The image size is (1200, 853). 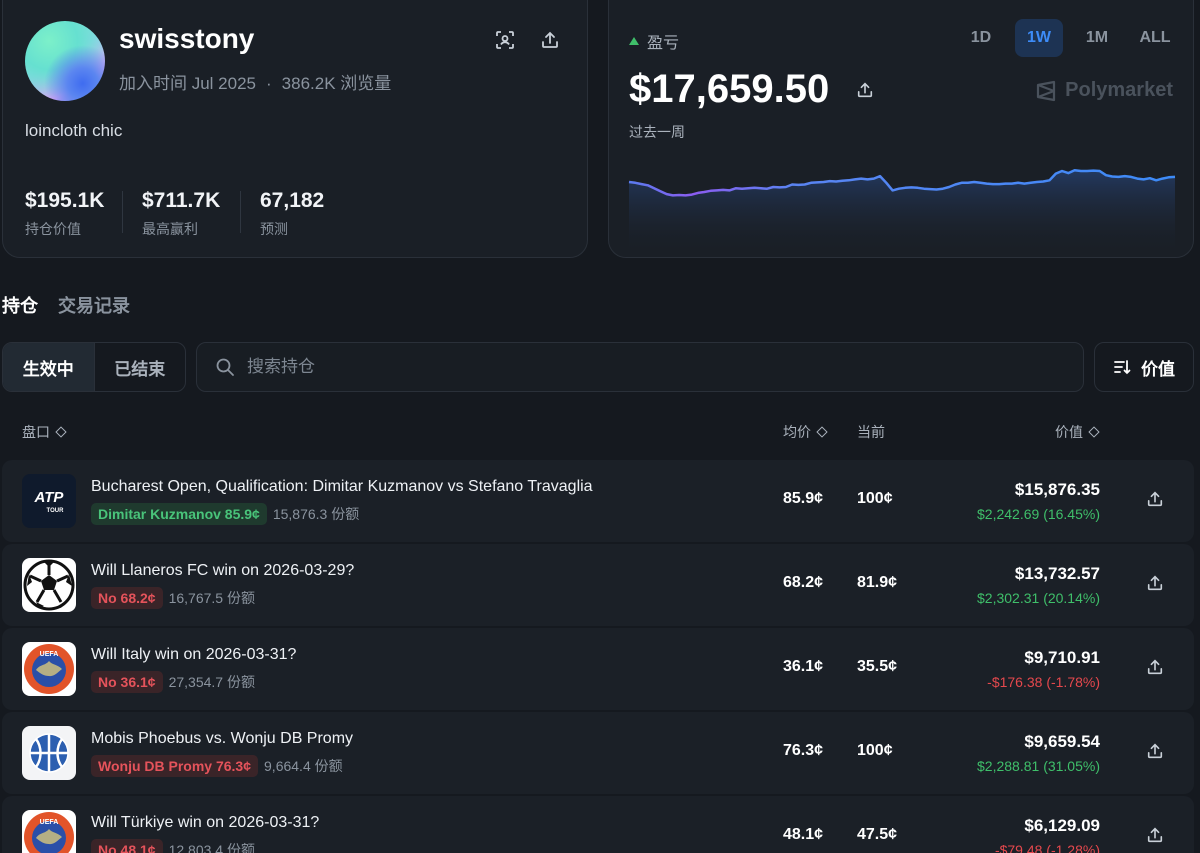 I want to click on current-price: 35.5¢, so click(x=877, y=666).